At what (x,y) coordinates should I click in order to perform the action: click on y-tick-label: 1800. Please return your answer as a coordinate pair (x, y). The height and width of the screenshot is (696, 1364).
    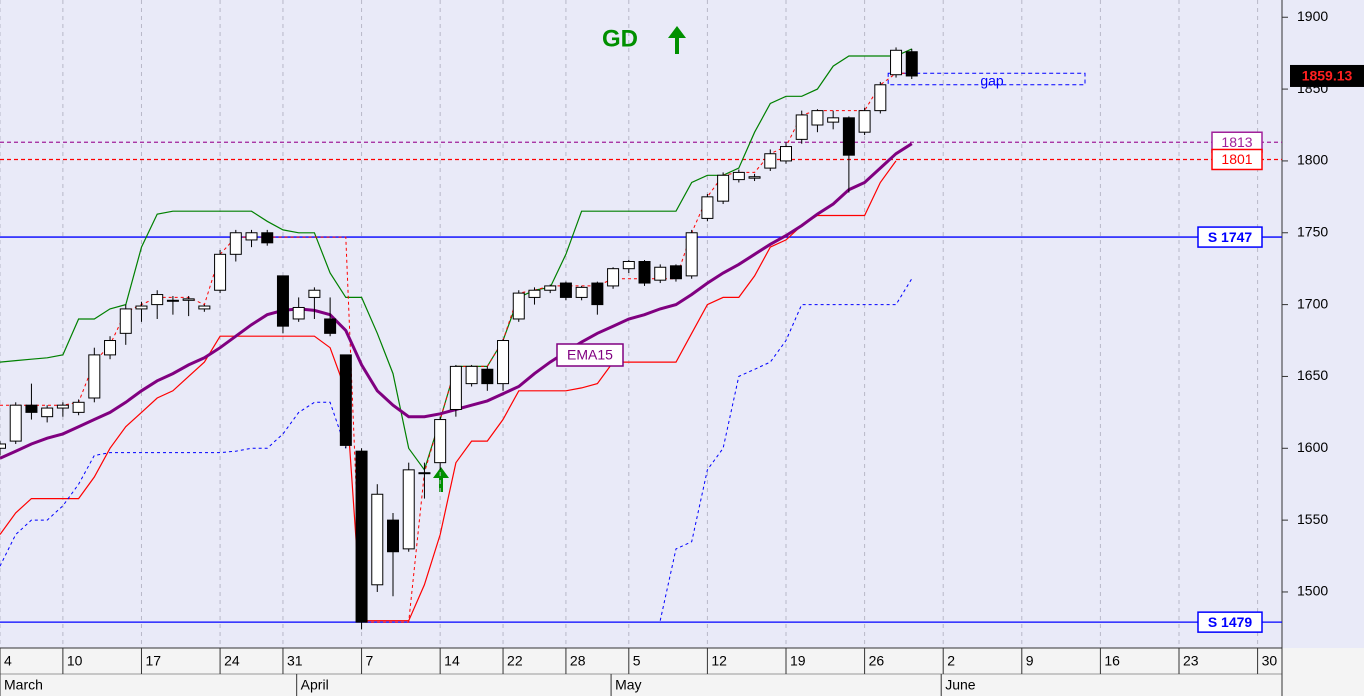
    Looking at the image, I should click on (1312, 160).